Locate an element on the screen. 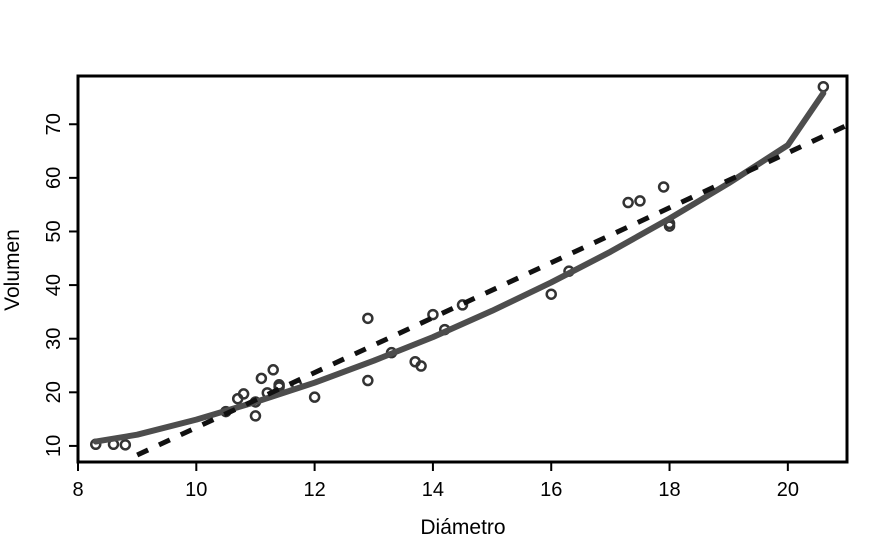 The width and height of the screenshot is (888, 559). x-tick-label: 16 is located at coordinates (551, 490).